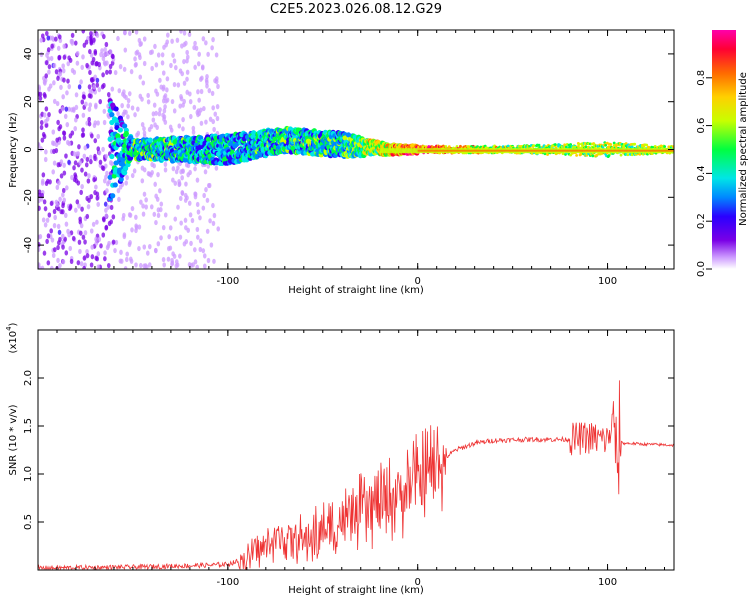 This screenshot has height=600, width=750. I want to click on colorbar-tick-label: 0.4, so click(701, 173).